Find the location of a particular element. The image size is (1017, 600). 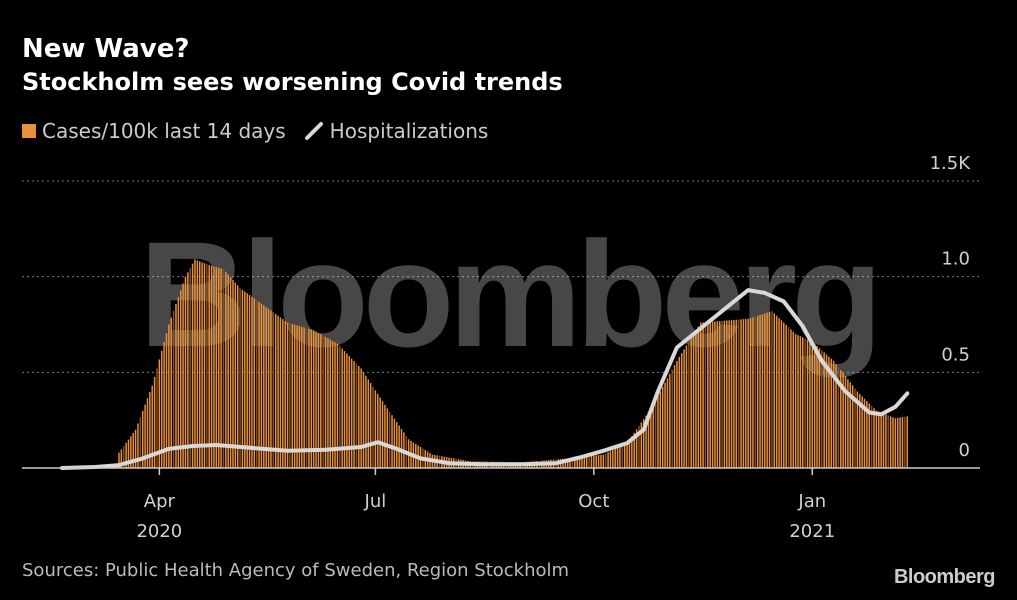

x-tick-label: Apr is located at coordinates (160, 501).